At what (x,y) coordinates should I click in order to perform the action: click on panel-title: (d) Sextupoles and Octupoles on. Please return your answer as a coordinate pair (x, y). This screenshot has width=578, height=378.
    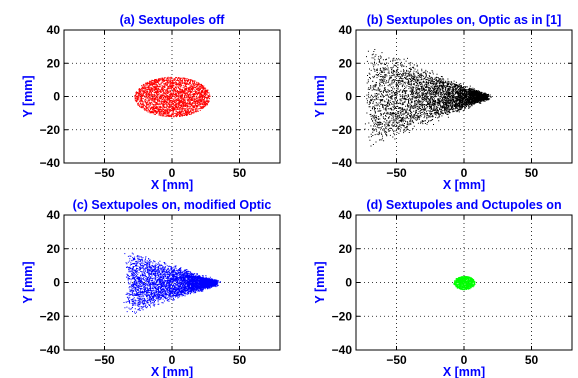
    Looking at the image, I should click on (463, 205).